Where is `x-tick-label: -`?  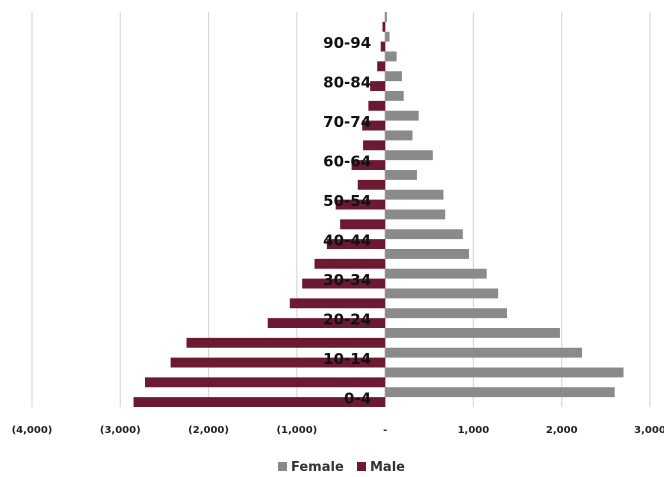
x-tick-label: - is located at coordinates (385, 430).